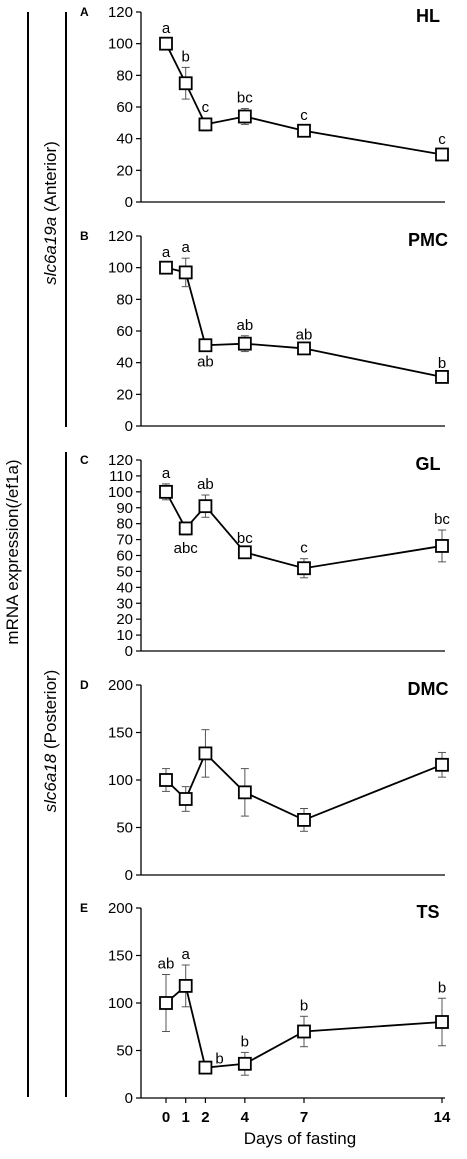 The image size is (467, 1159). I want to click on x-tick-label: 14, so click(442, 1117).